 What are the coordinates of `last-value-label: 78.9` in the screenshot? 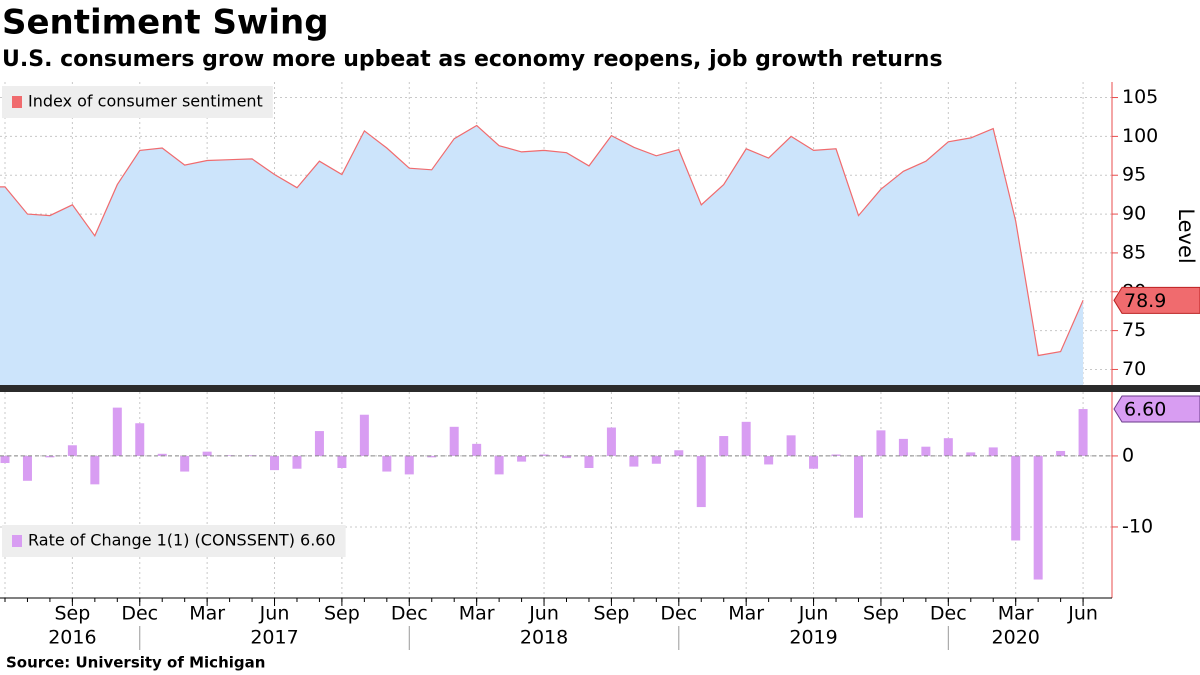 It's located at (1145, 301).